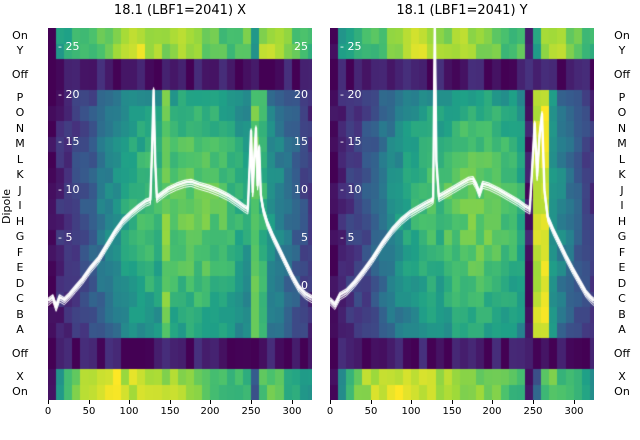 The width and height of the screenshot is (640, 440). I want to click on dipole-row-label-left: K, so click(20, 174).